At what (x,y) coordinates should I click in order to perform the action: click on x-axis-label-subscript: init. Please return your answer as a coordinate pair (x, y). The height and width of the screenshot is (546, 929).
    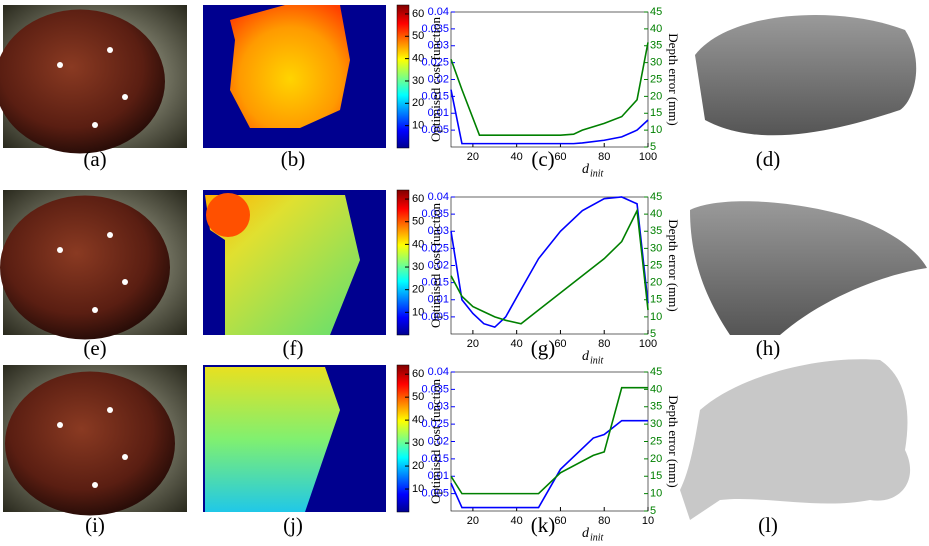
    Looking at the image, I should click on (597, 360).